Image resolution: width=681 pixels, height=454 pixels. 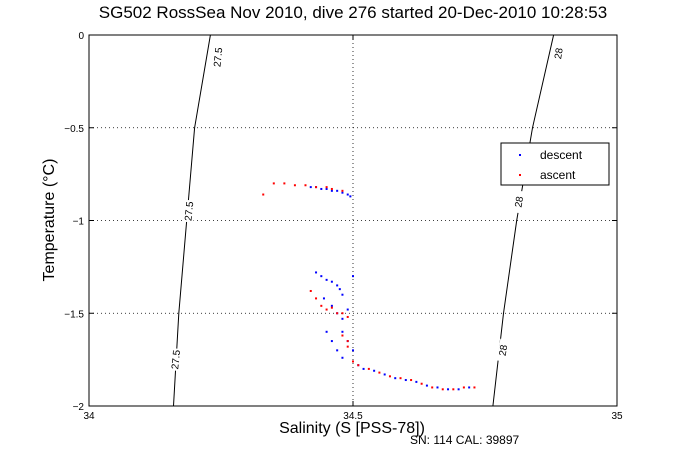 What do you see at coordinates (465, 440) in the screenshot?
I see `serial-calibration-info: SN: 114 CAL: 39897` at bounding box center [465, 440].